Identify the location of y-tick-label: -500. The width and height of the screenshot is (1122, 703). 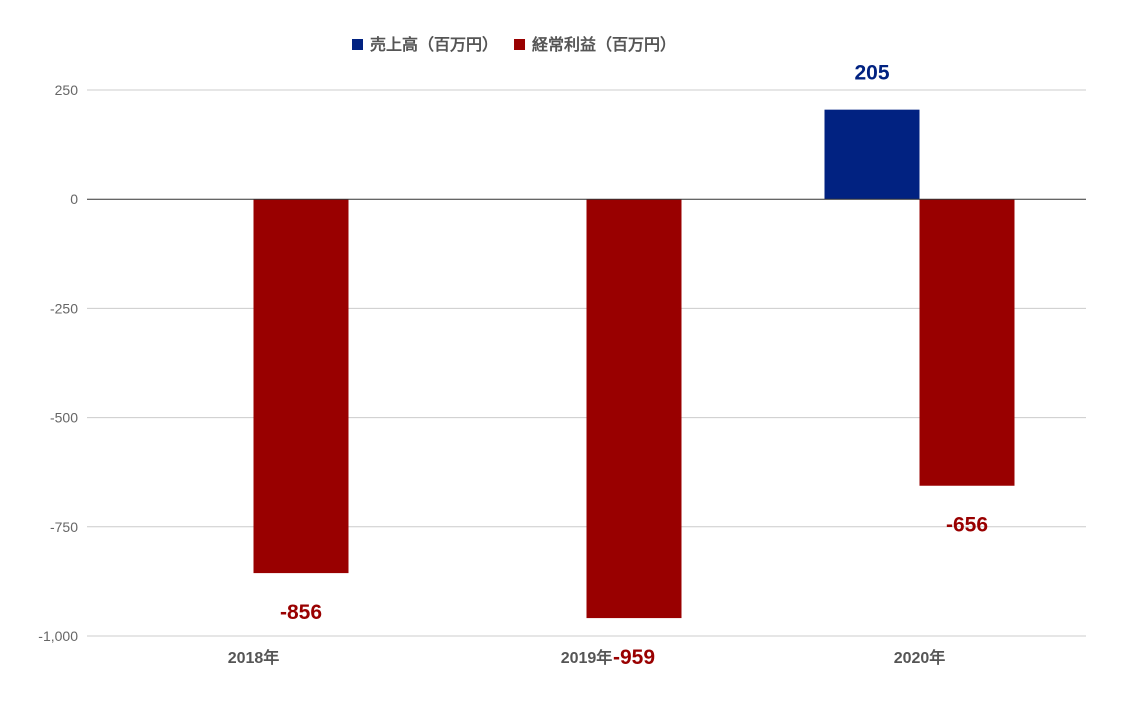
(64, 418).